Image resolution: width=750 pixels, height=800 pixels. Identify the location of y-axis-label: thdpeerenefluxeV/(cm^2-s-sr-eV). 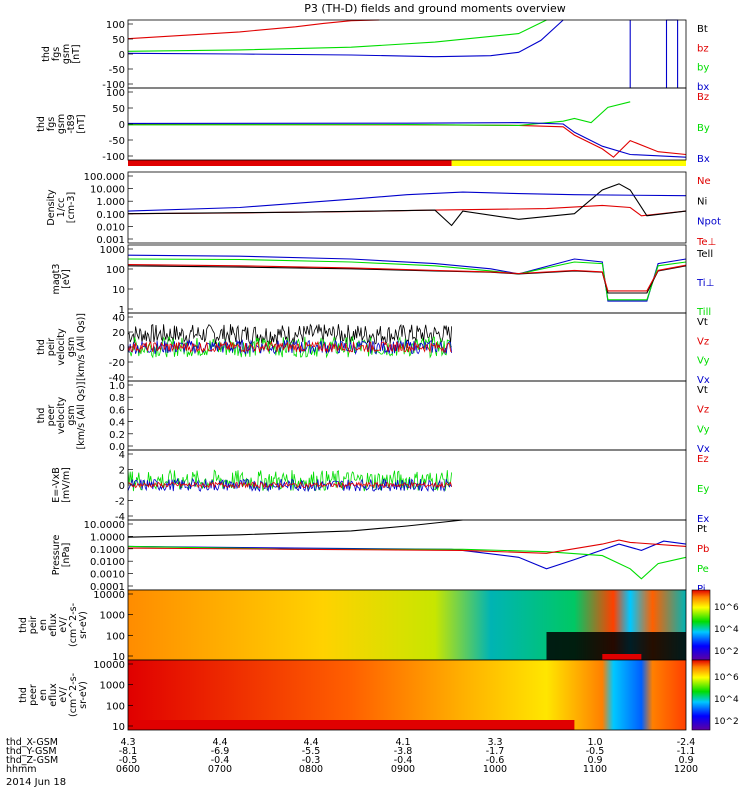
(53, 695).